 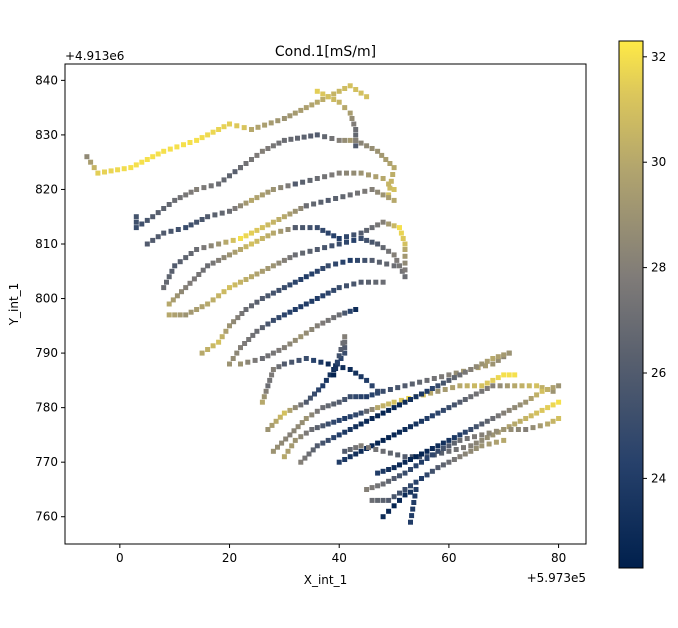 I want to click on y-axis-ticks: 760 770 780 790 800 810 820 830 840, so click(x=50, y=298).